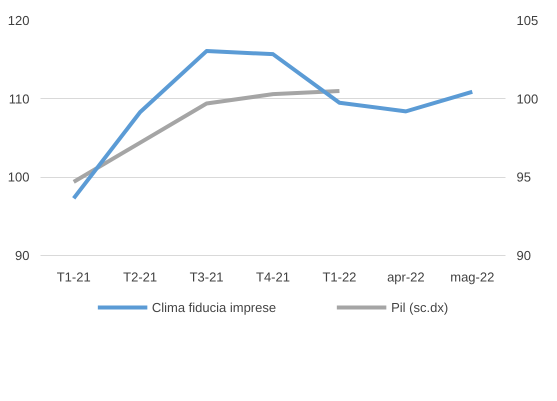 The height and width of the screenshot is (401, 557). Describe the element at coordinates (472, 277) in the screenshot. I see `x-tick-label: mag-22` at that location.